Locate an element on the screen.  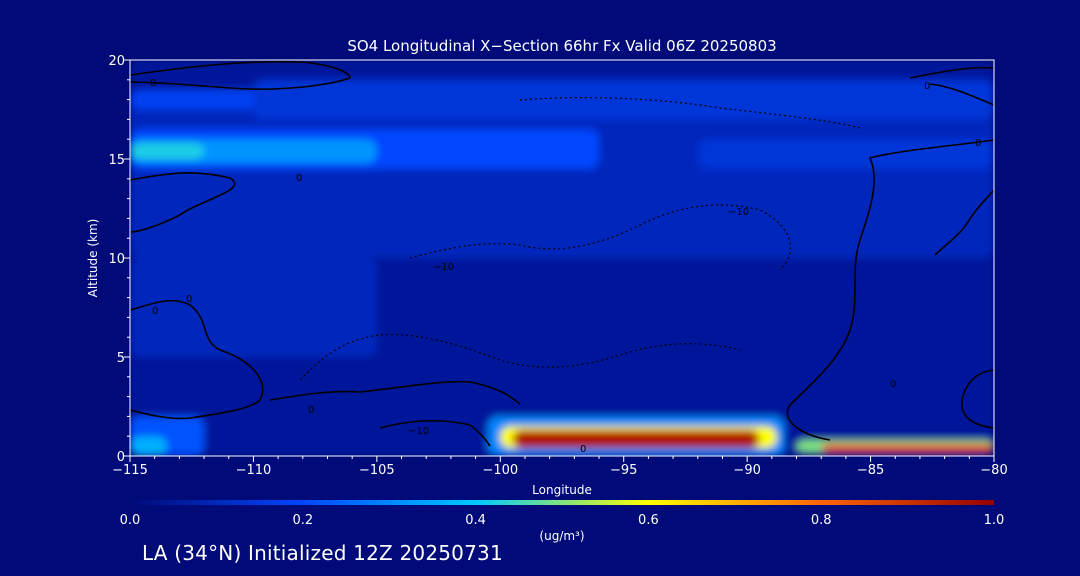
contour-zero-right-upper is located at coordinates (964, 222).